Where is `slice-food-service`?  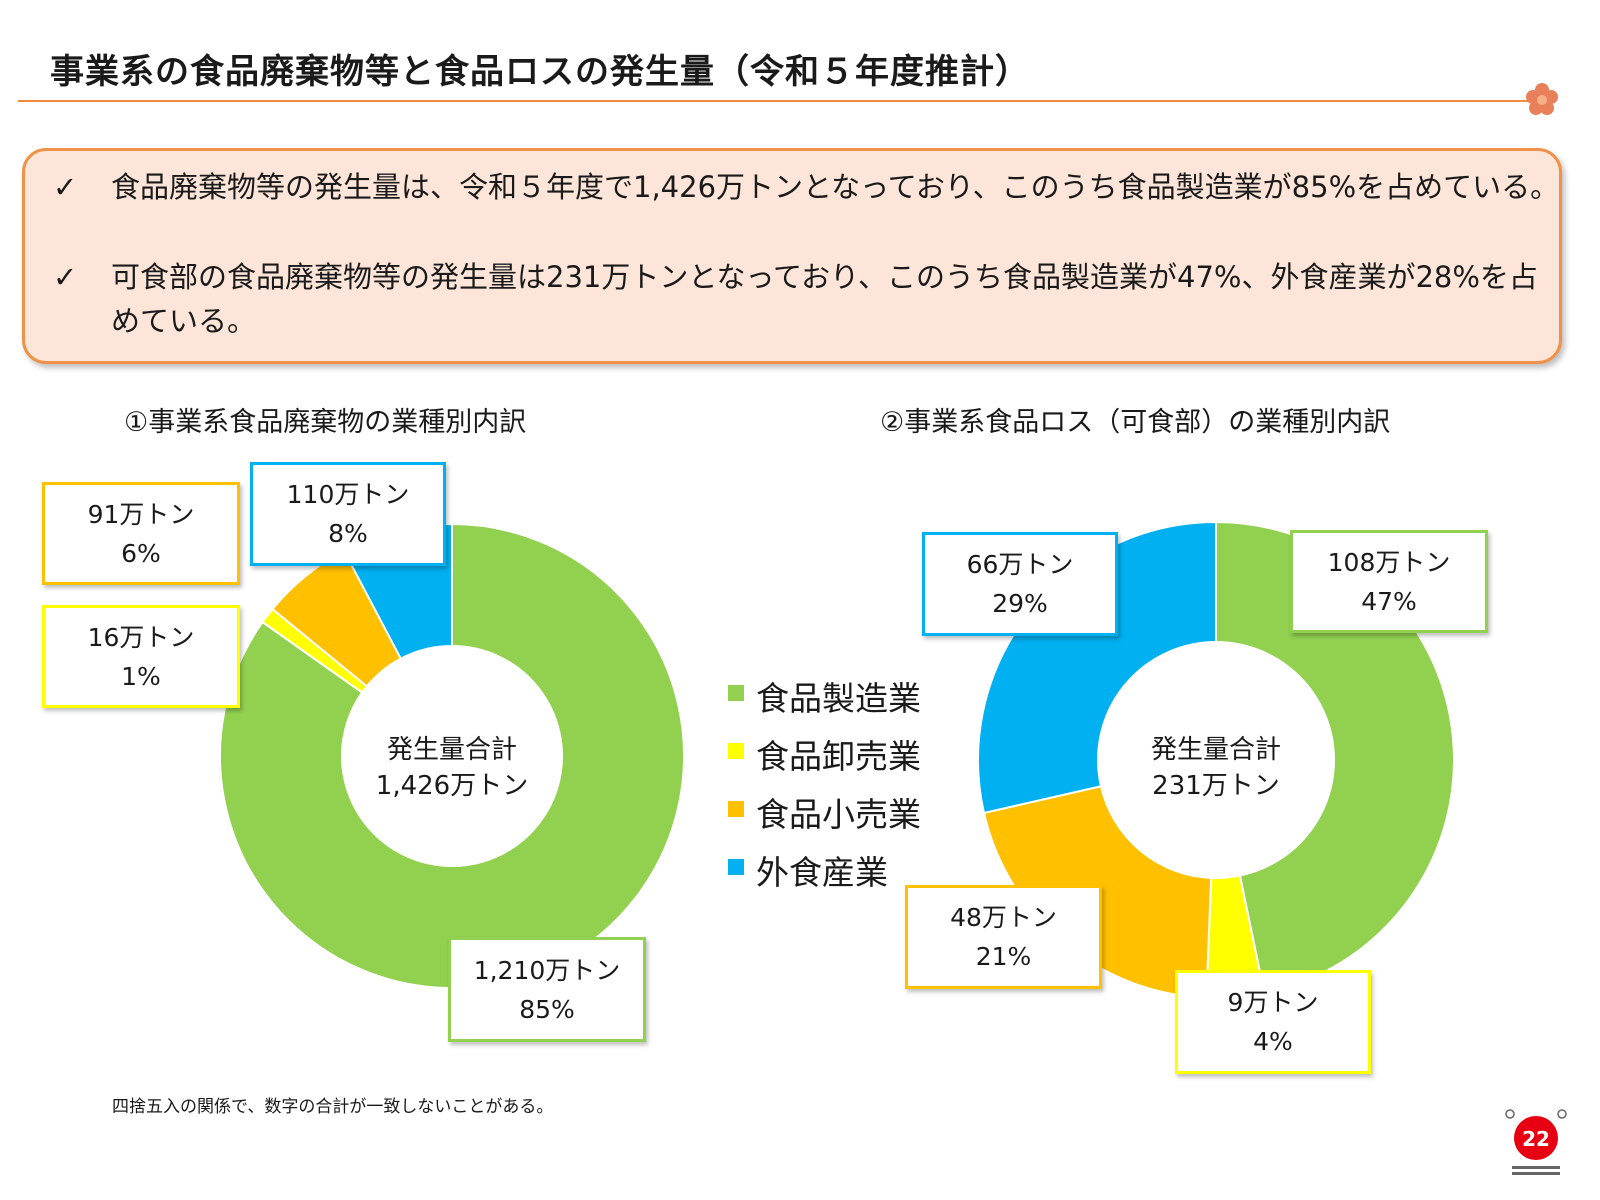
slice-food-service is located at coordinates (1097, 667).